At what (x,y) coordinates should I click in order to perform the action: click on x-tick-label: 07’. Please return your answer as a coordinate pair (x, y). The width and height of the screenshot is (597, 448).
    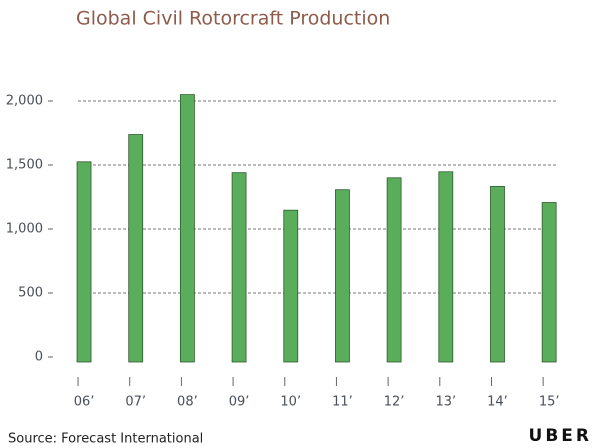
    Looking at the image, I should click on (135, 402).